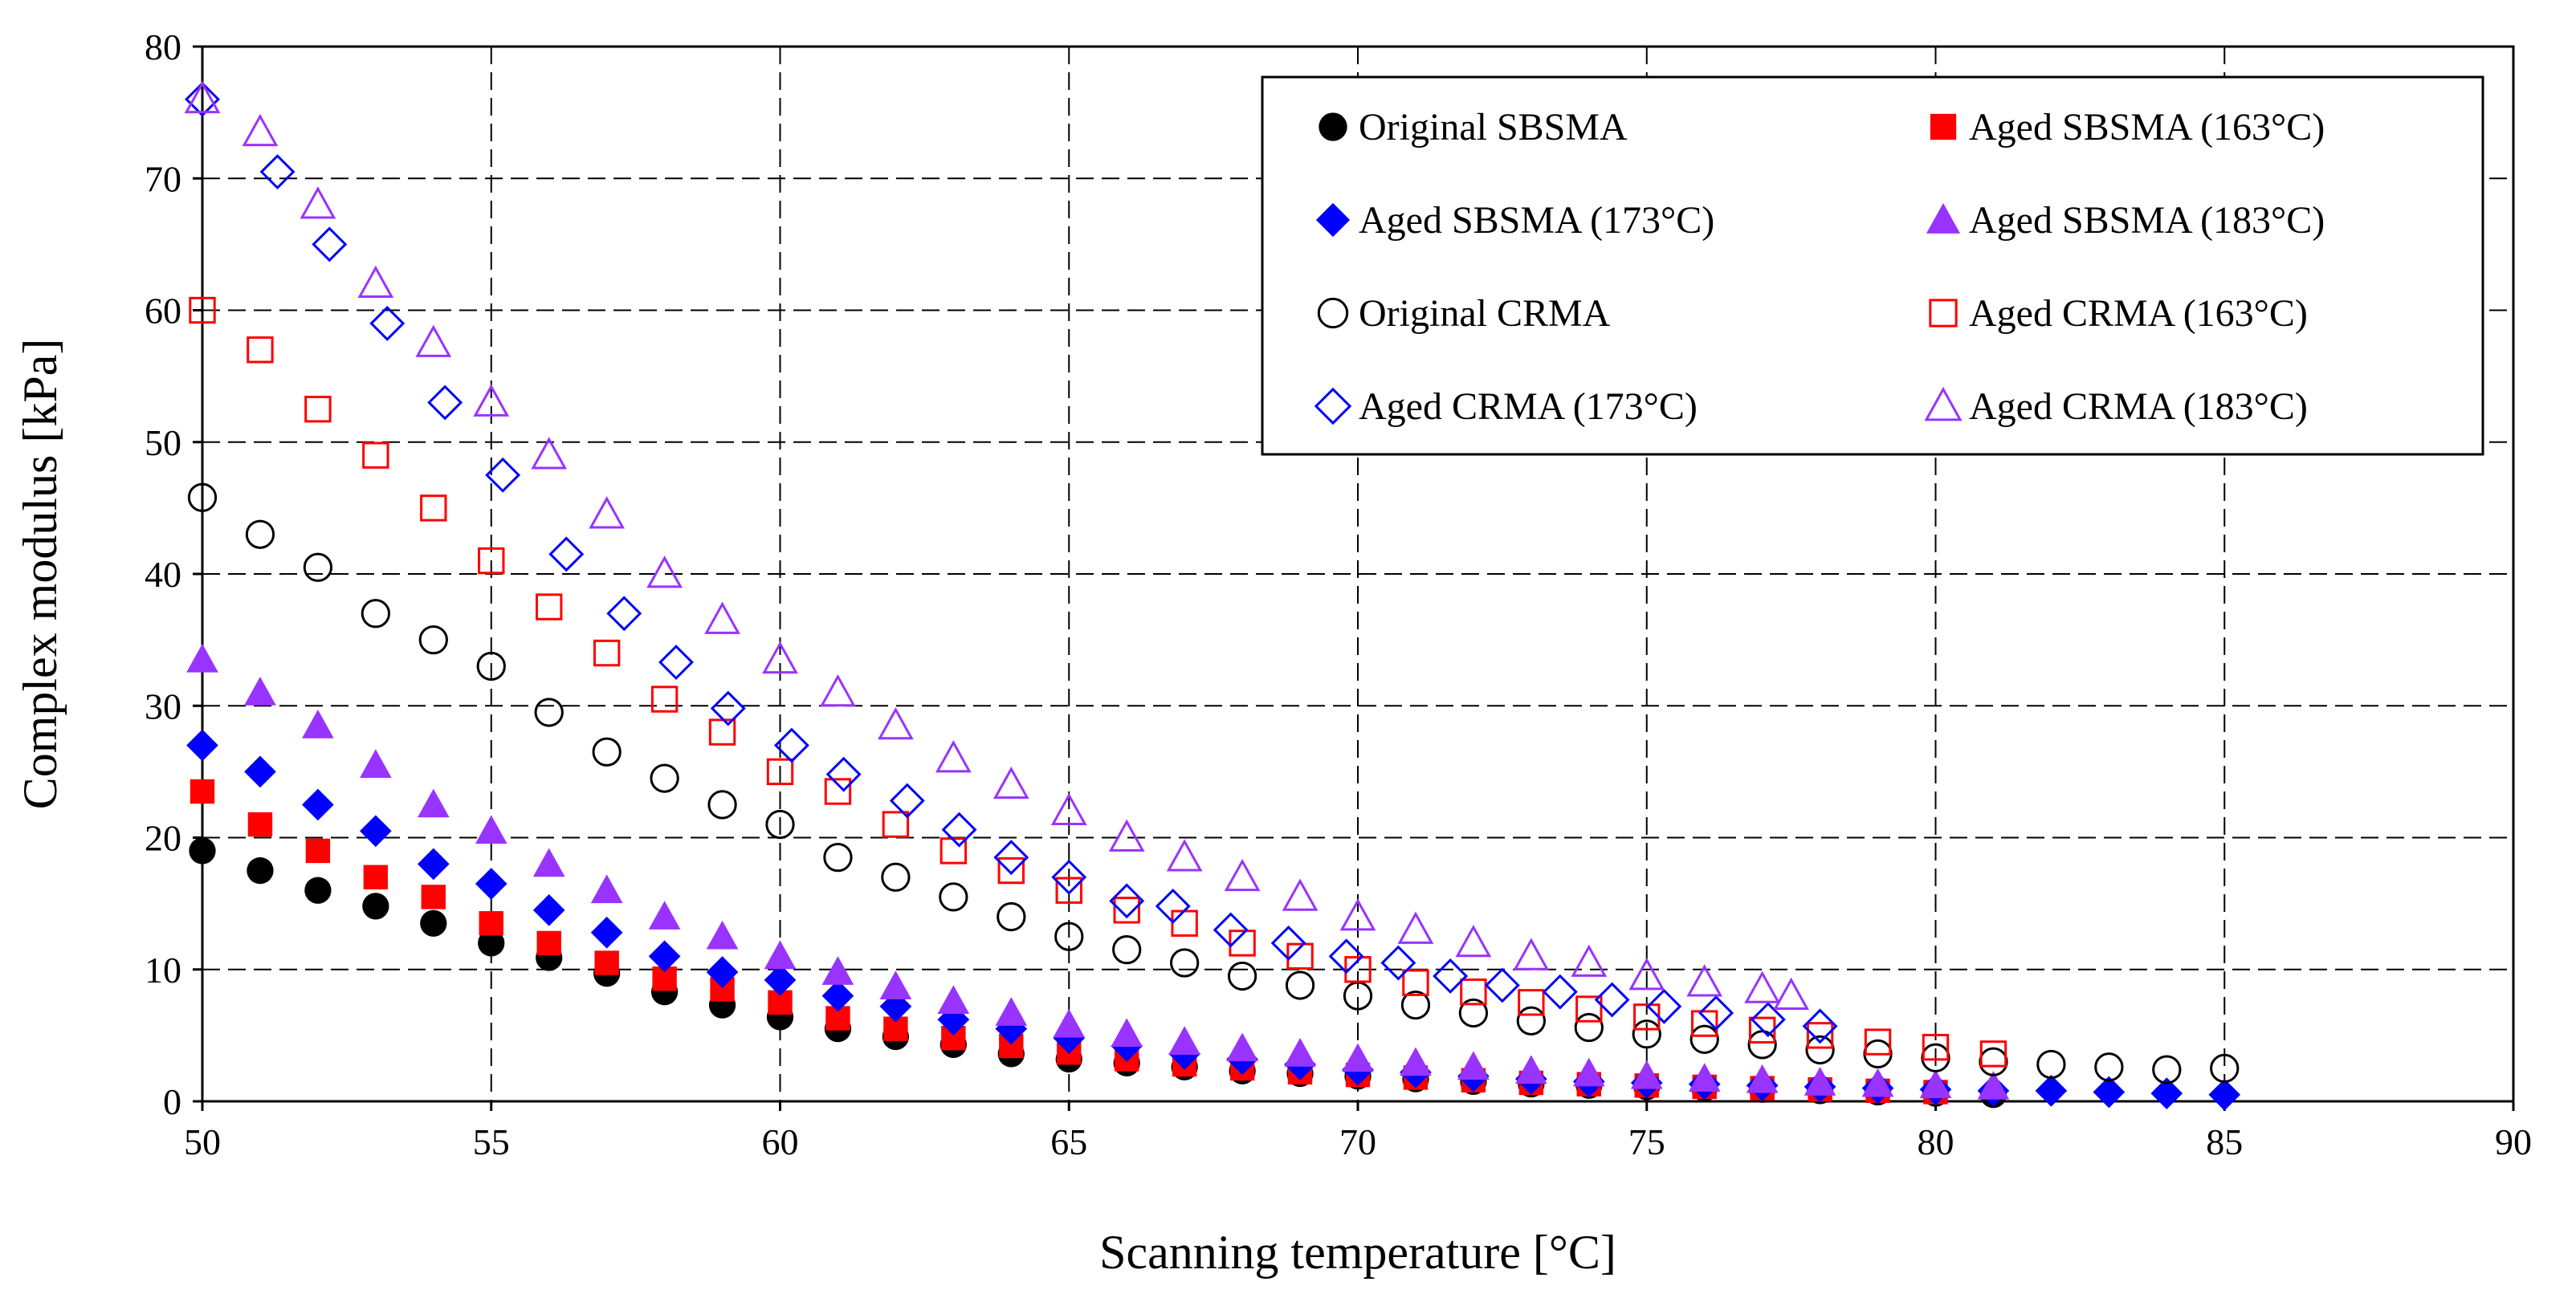 The height and width of the screenshot is (1302, 2576). Describe the element at coordinates (1357, 1252) in the screenshot. I see `x-axis-title: Scanning temperature [°C]` at that location.